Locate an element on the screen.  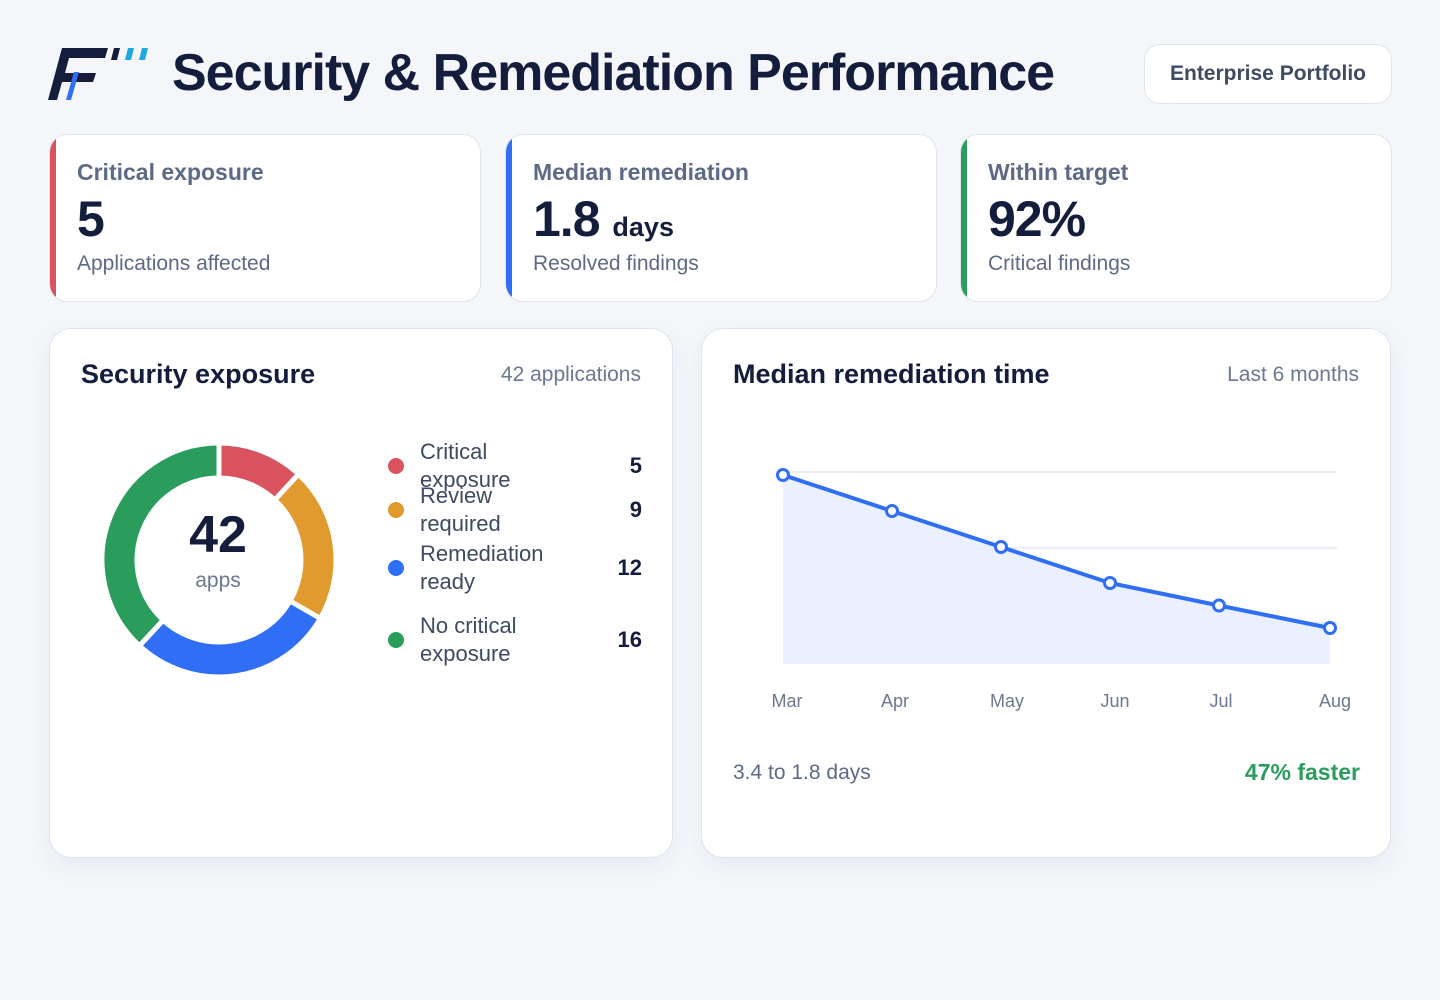
donut-center-value: 42 is located at coordinates (218, 535).